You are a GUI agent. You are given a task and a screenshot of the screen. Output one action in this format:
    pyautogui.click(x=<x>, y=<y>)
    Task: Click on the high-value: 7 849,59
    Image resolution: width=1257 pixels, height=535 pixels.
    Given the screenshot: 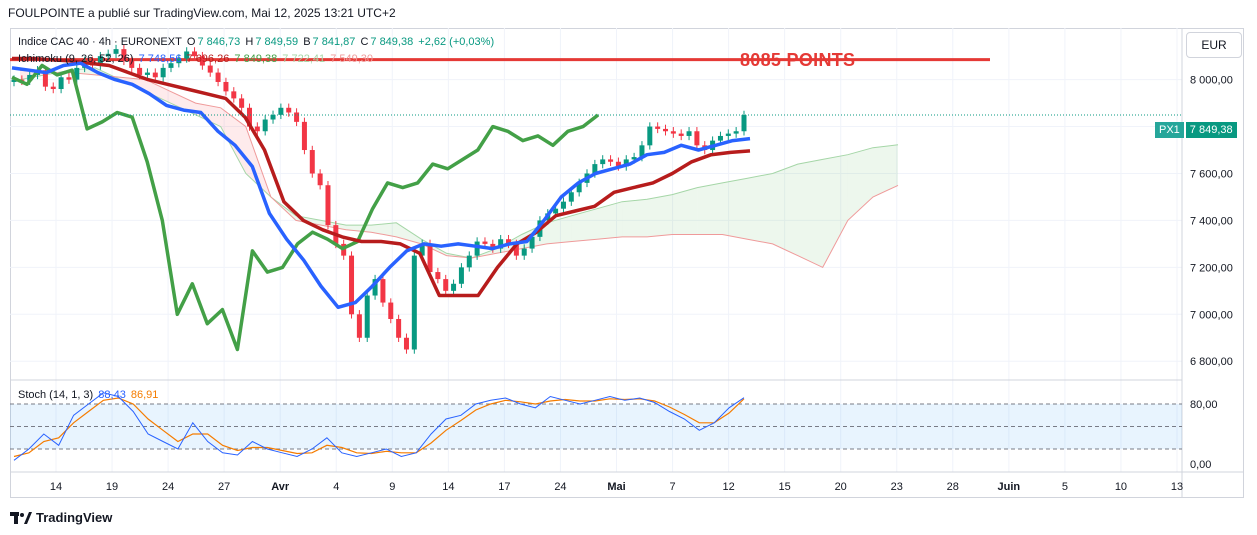 What is the action you would take?
    pyautogui.click(x=277, y=42)
    